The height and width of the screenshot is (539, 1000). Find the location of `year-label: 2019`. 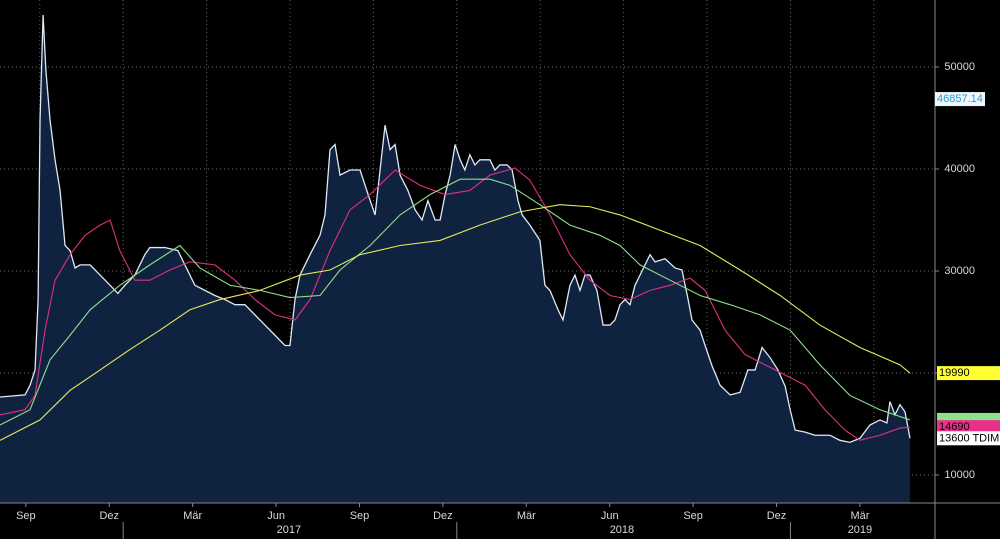

year-label: 2019 is located at coordinates (860, 530).